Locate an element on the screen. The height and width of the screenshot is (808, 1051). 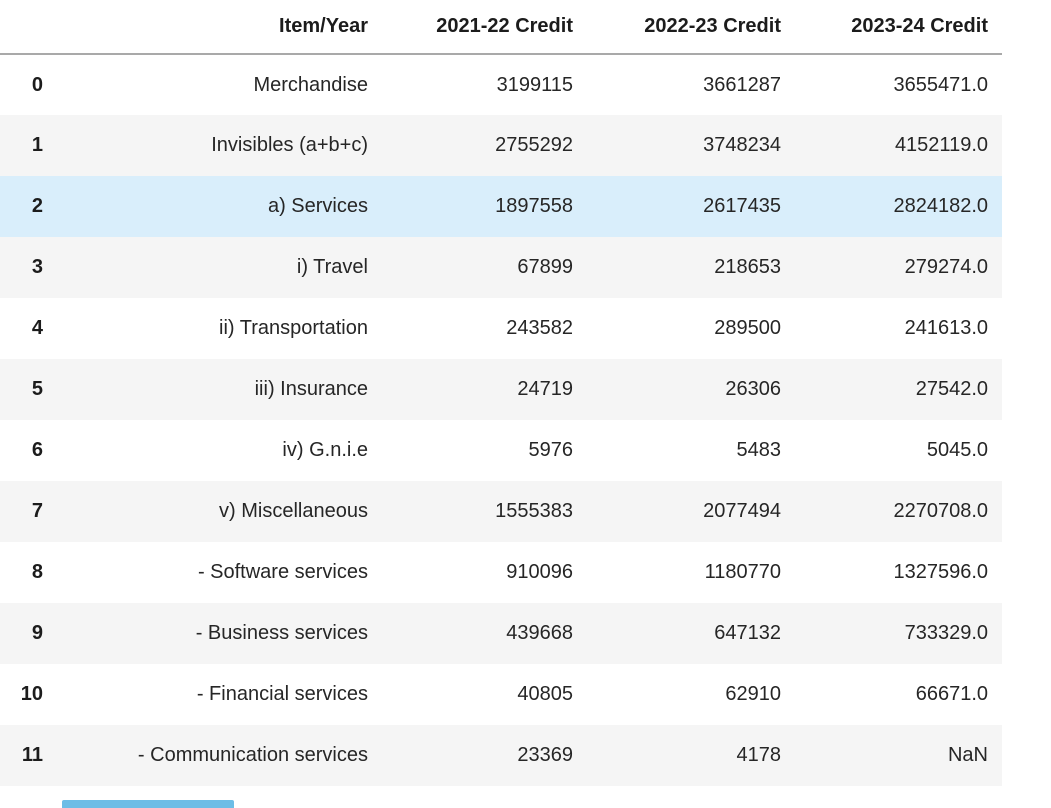
item-cell: a) Services is located at coordinates (317, 206).